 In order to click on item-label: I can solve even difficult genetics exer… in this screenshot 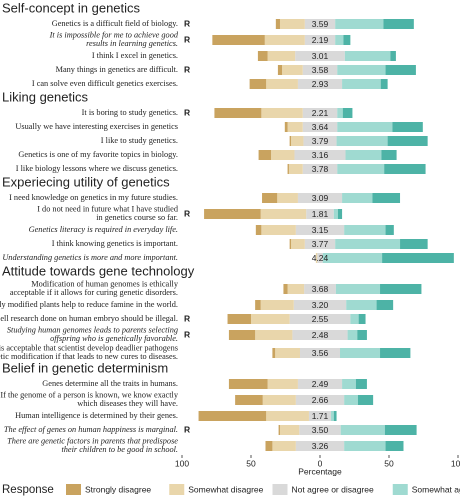, I will do `click(105, 83)`.